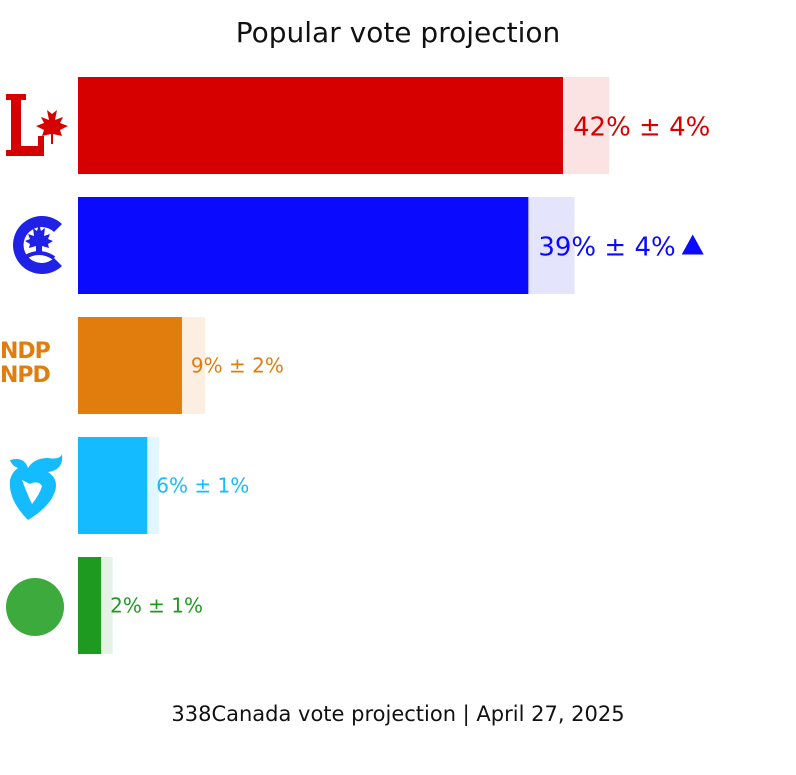 The height and width of the screenshot is (775, 796). Describe the element at coordinates (606, 248) in the screenshot. I see `bar-label: 39% ± 4%` at that location.